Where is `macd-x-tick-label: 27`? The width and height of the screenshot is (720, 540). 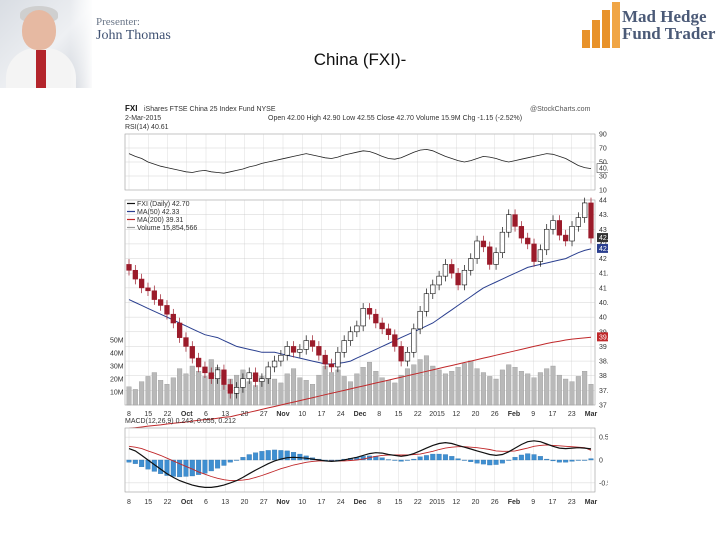 macd-x-tick-label: 27 is located at coordinates (264, 502).